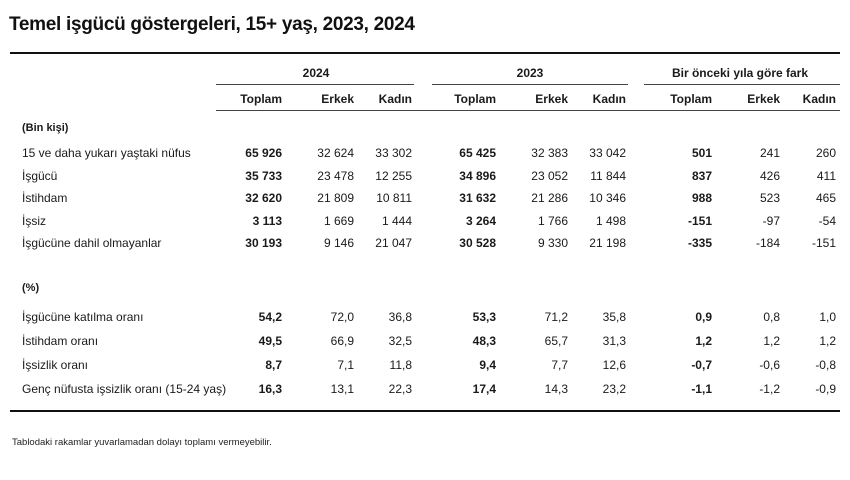 This screenshot has width=850, height=480. What do you see at coordinates (335, 153) in the screenshot?
I see `cell-2024-erkek: 32 624` at bounding box center [335, 153].